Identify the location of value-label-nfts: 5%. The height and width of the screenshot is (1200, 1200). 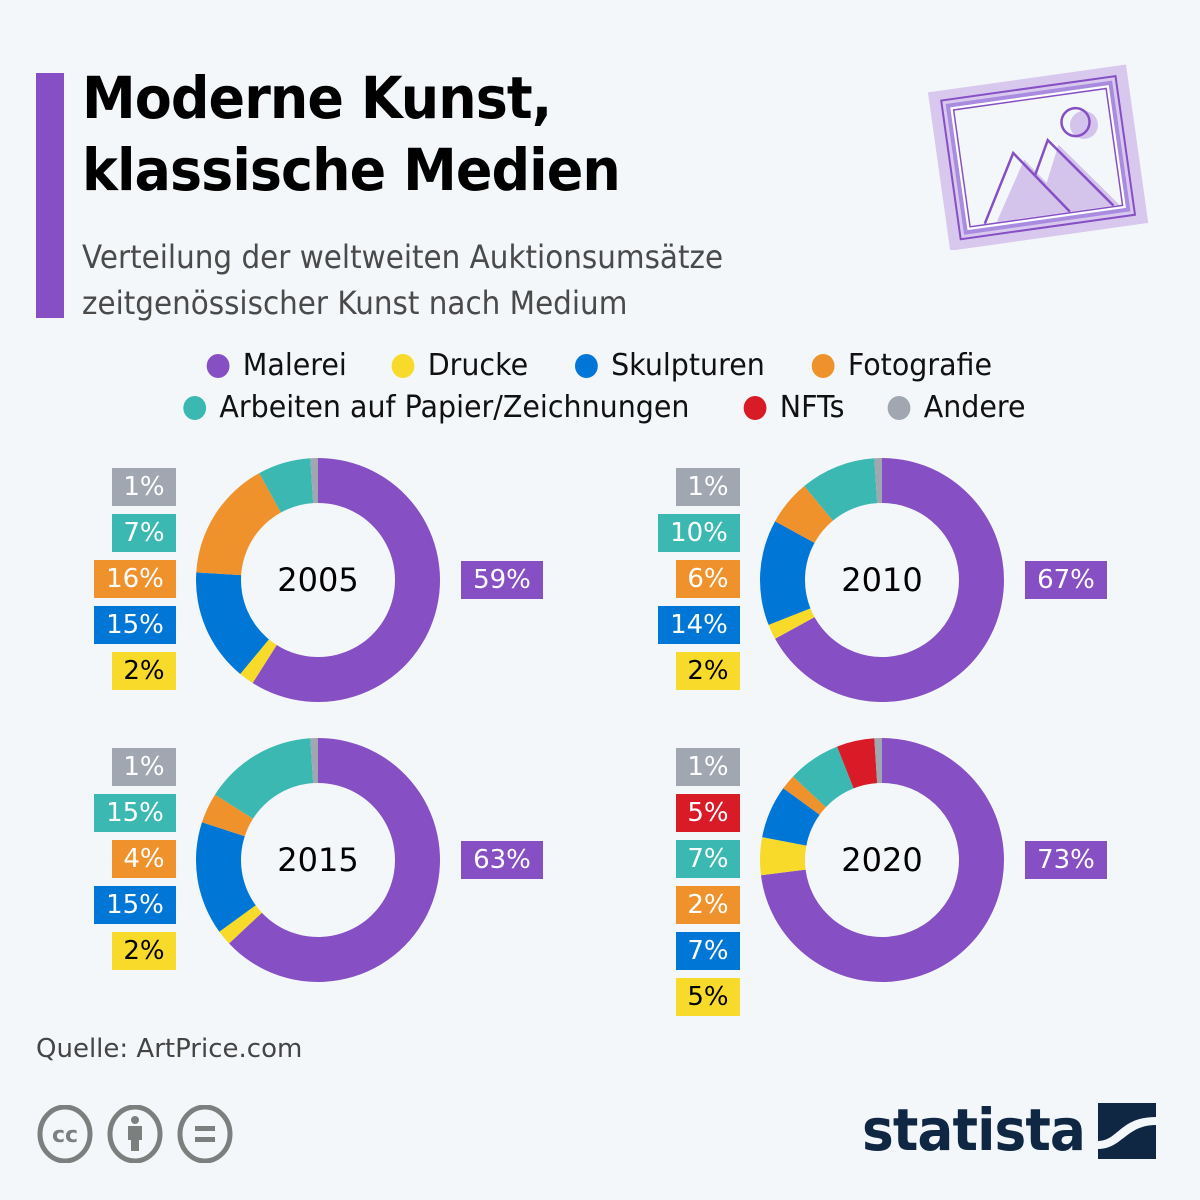
(708, 813).